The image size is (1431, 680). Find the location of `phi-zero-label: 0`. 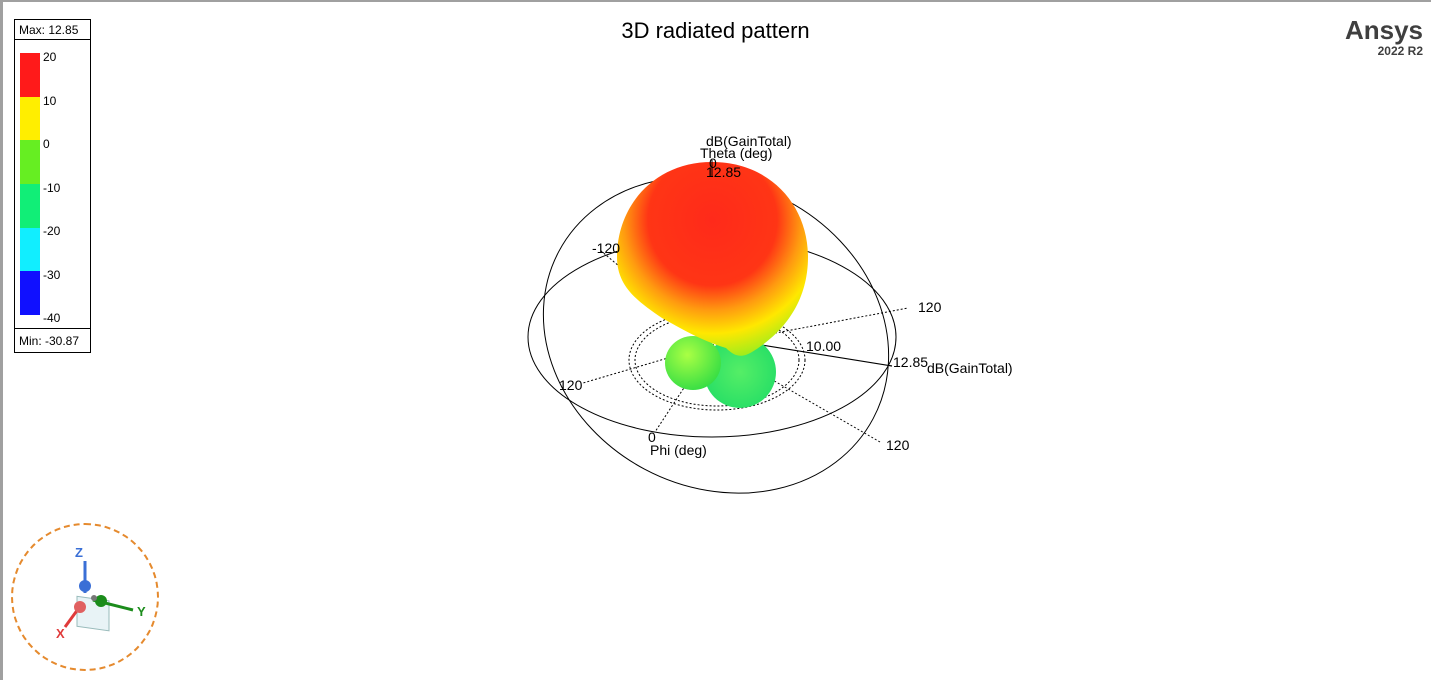

phi-zero-label: 0 is located at coordinates (652, 437).